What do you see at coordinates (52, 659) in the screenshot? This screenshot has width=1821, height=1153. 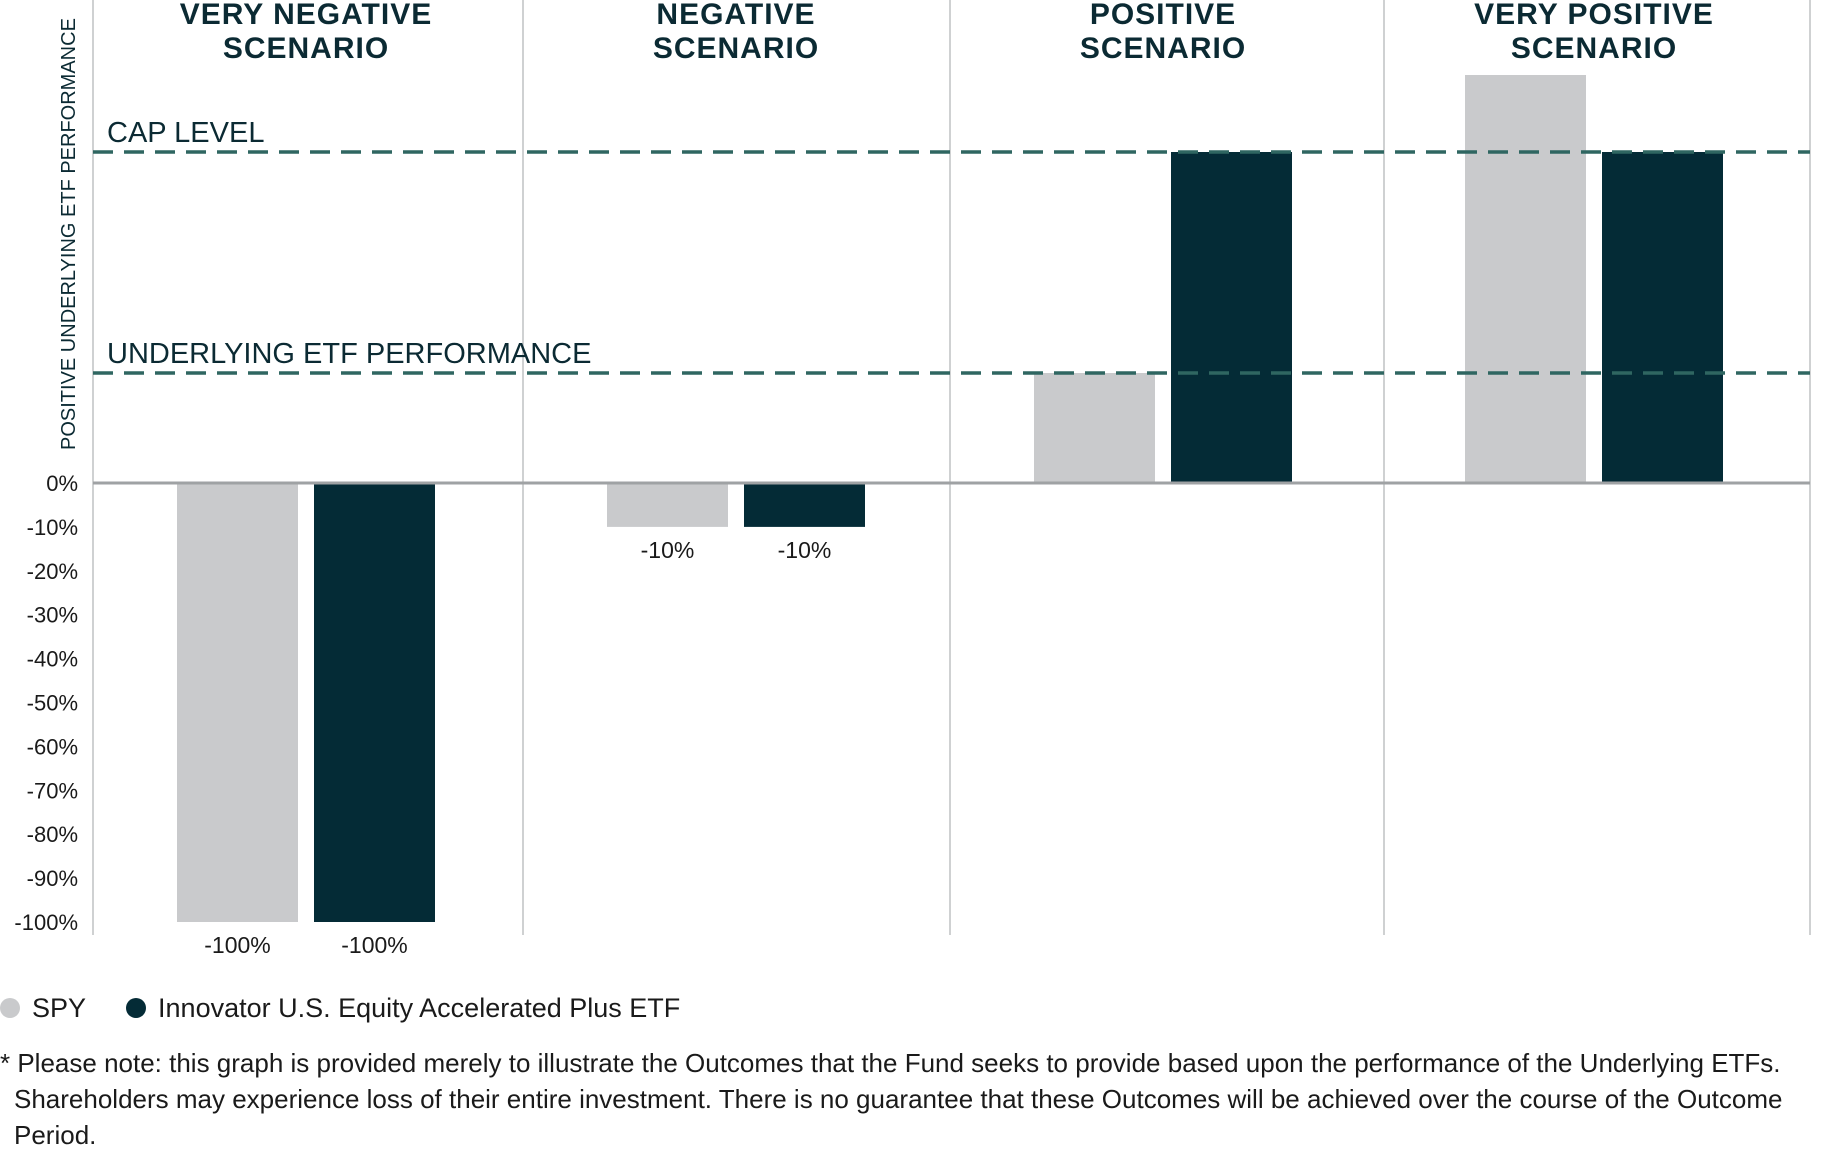 I see `y-tick-label: -40%` at bounding box center [52, 659].